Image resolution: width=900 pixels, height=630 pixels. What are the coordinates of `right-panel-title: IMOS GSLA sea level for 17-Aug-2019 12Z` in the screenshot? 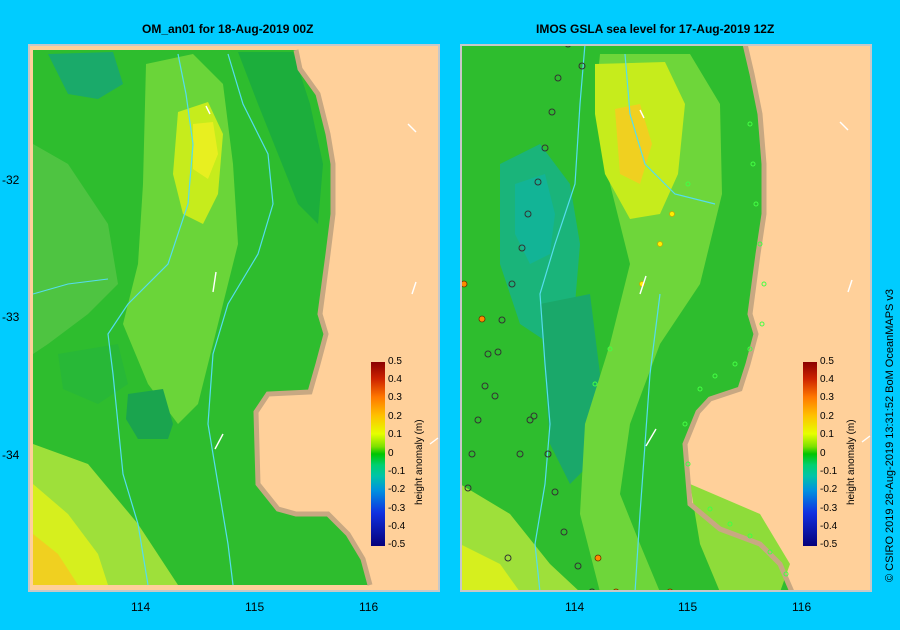 It's located at (655, 29).